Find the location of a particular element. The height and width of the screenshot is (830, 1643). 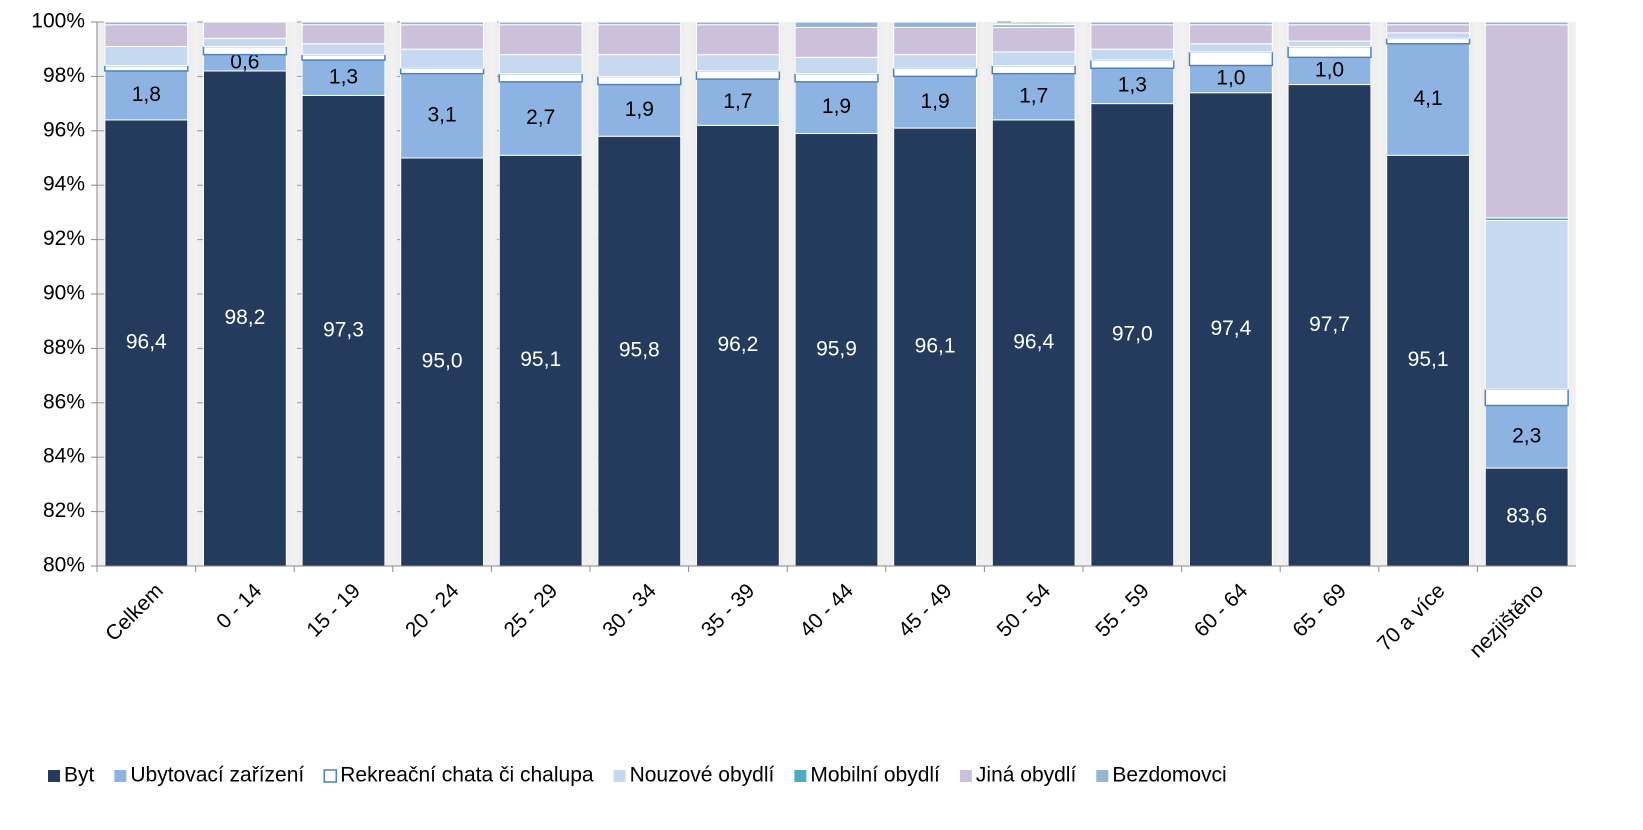

data-label: 1,8 is located at coordinates (146, 94).